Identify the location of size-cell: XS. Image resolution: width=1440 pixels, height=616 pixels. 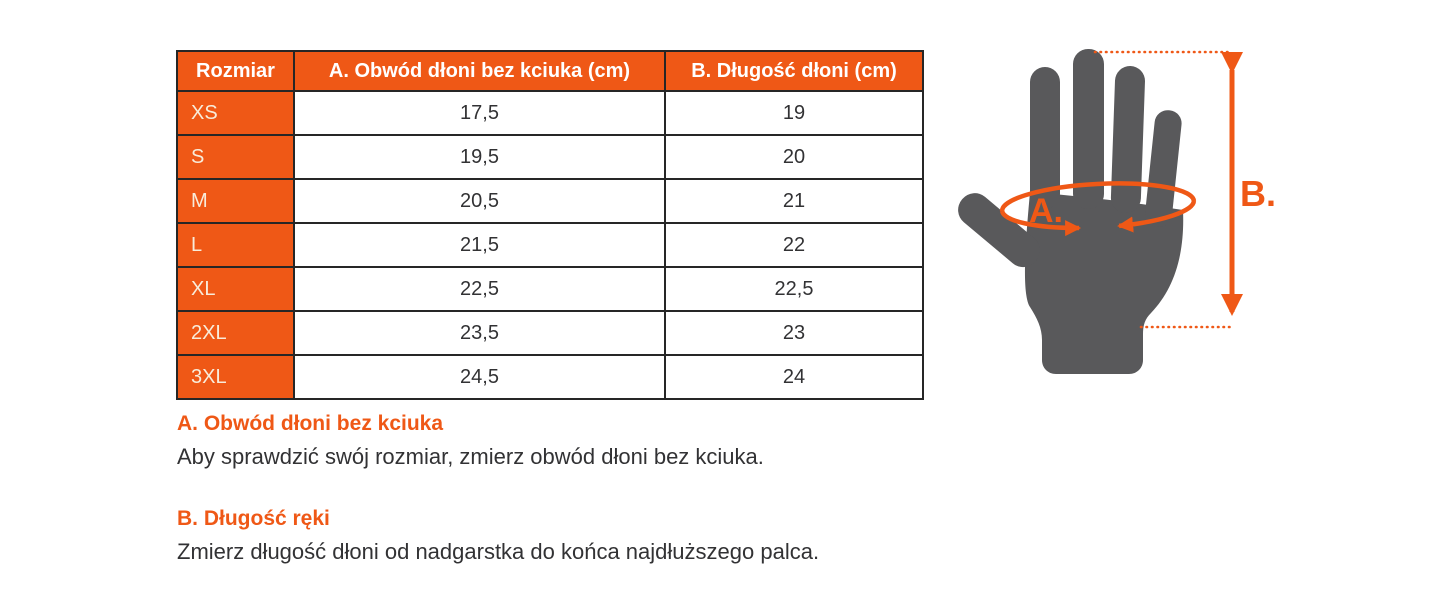
(235, 113).